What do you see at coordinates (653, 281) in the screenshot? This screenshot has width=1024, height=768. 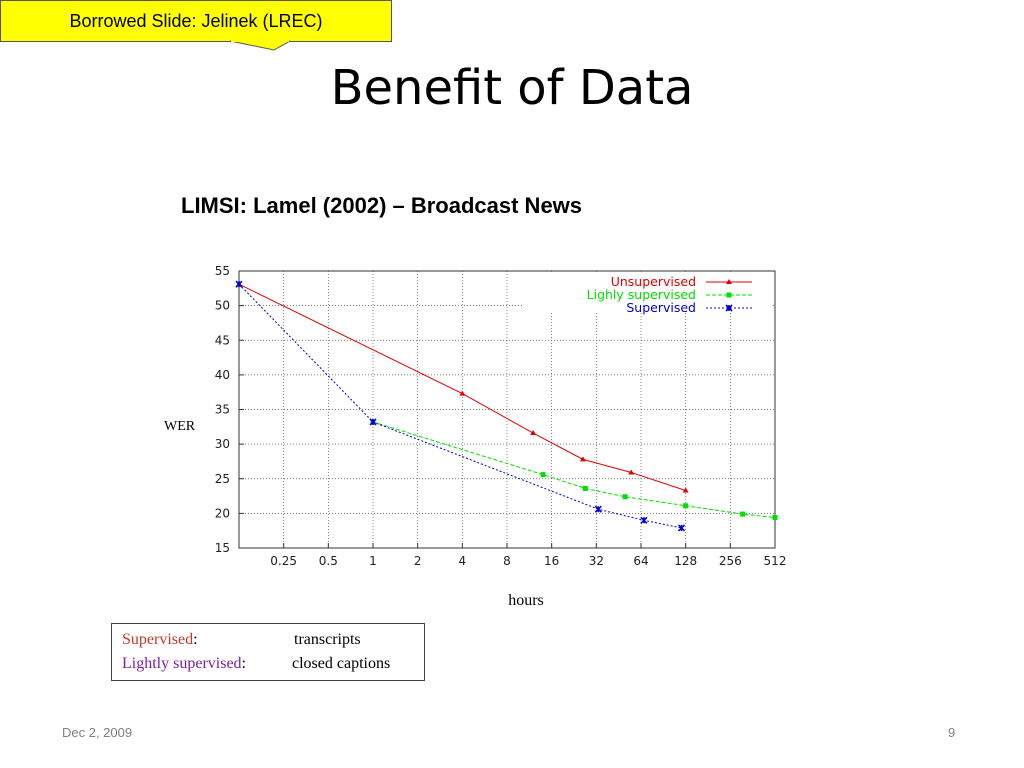 I see `legend-label: Unsupervised` at bounding box center [653, 281].